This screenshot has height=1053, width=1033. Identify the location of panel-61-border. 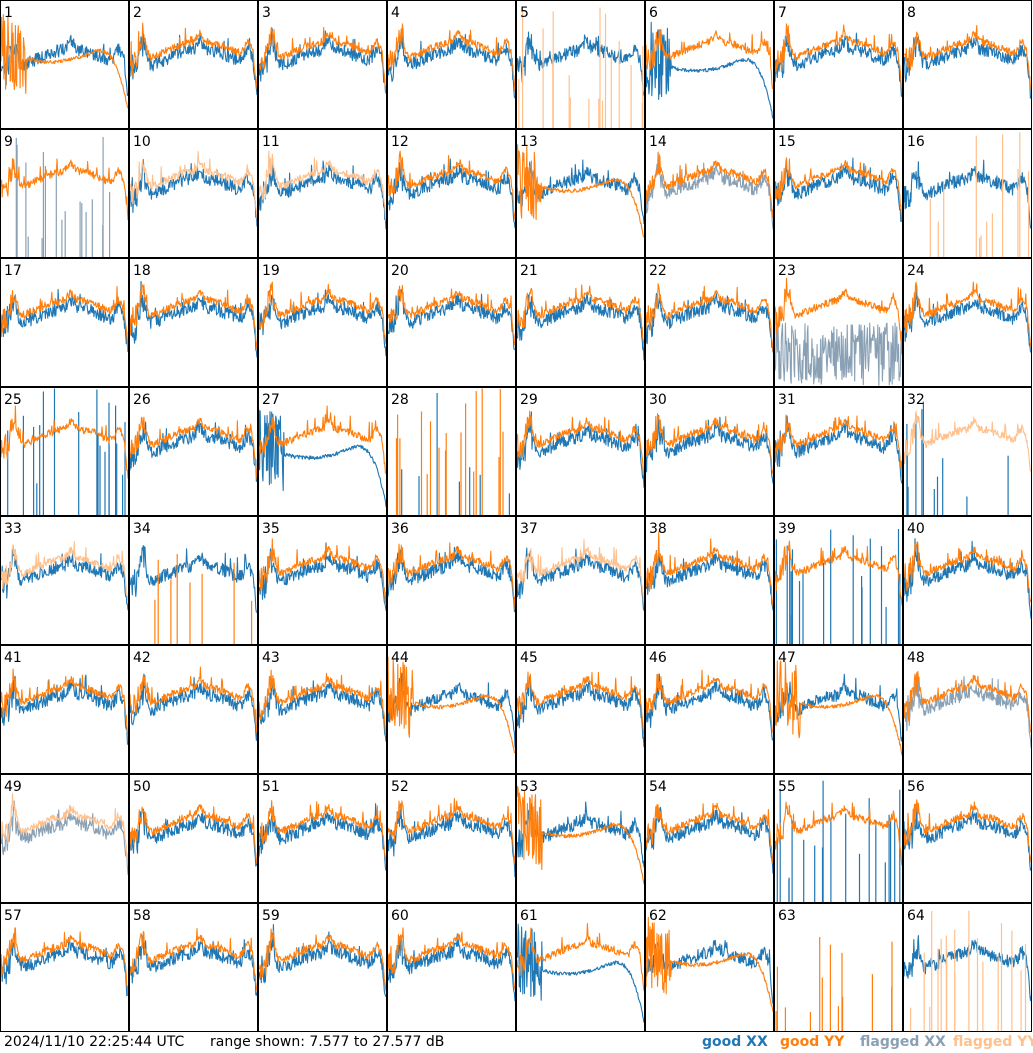
(580, 967).